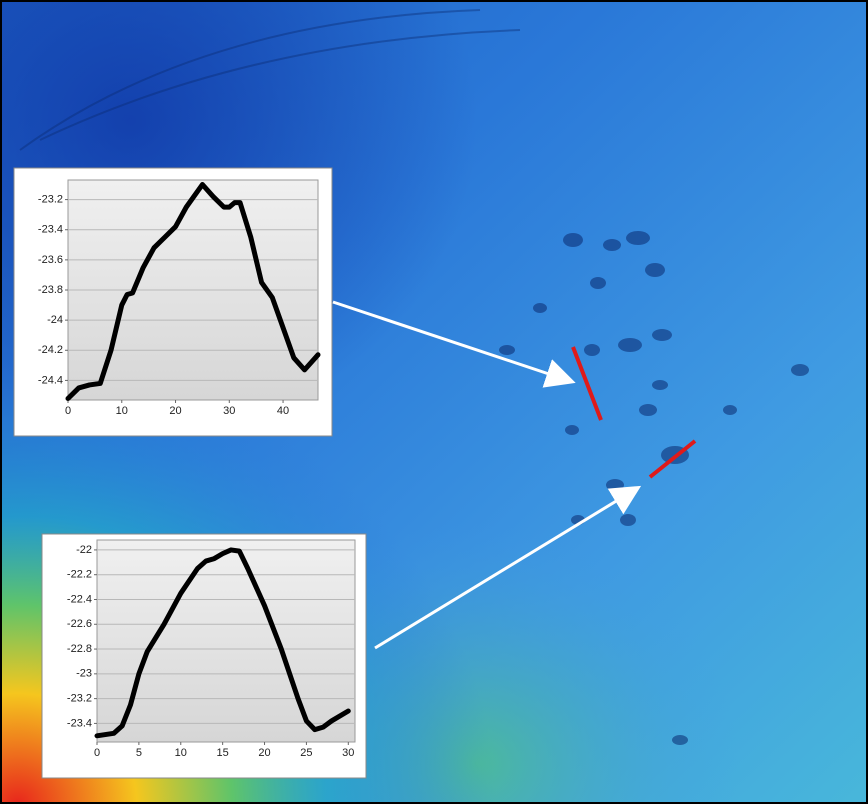 This screenshot has height=804, width=868. I want to click on x-tick-label: 40, so click(283, 411).